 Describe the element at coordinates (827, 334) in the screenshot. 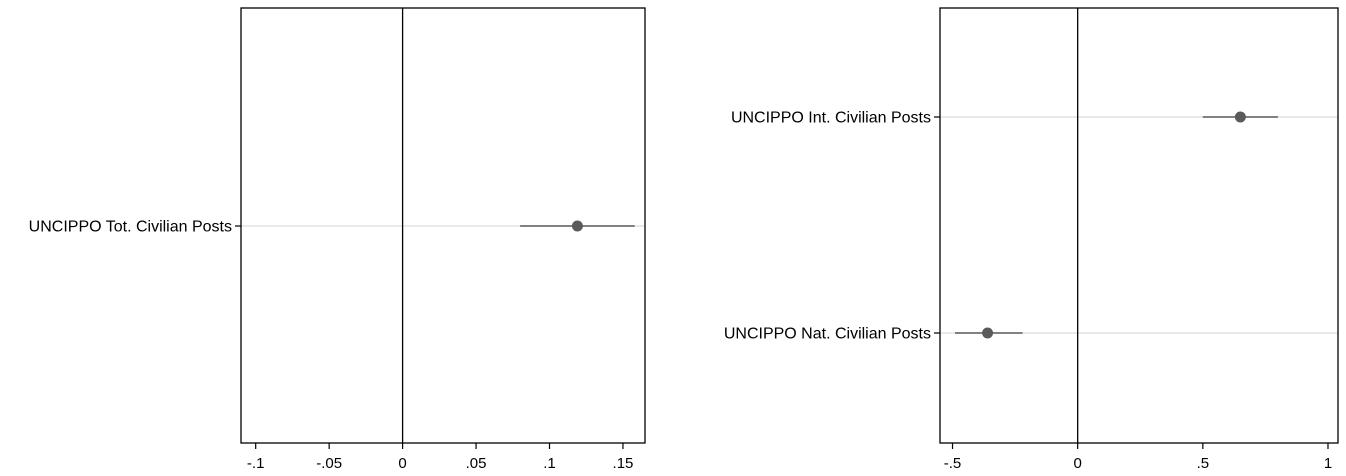

I see `y-category-label: UNCIPPO Nat. Civilian Posts` at that location.